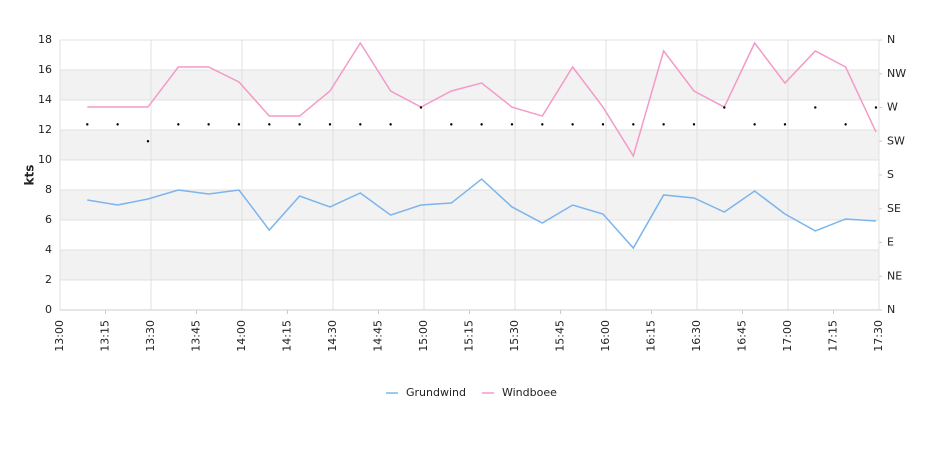 The width and height of the screenshot is (940, 450). Describe the element at coordinates (560, 336) in the screenshot. I see `x-tick-label: 15:45` at that location.